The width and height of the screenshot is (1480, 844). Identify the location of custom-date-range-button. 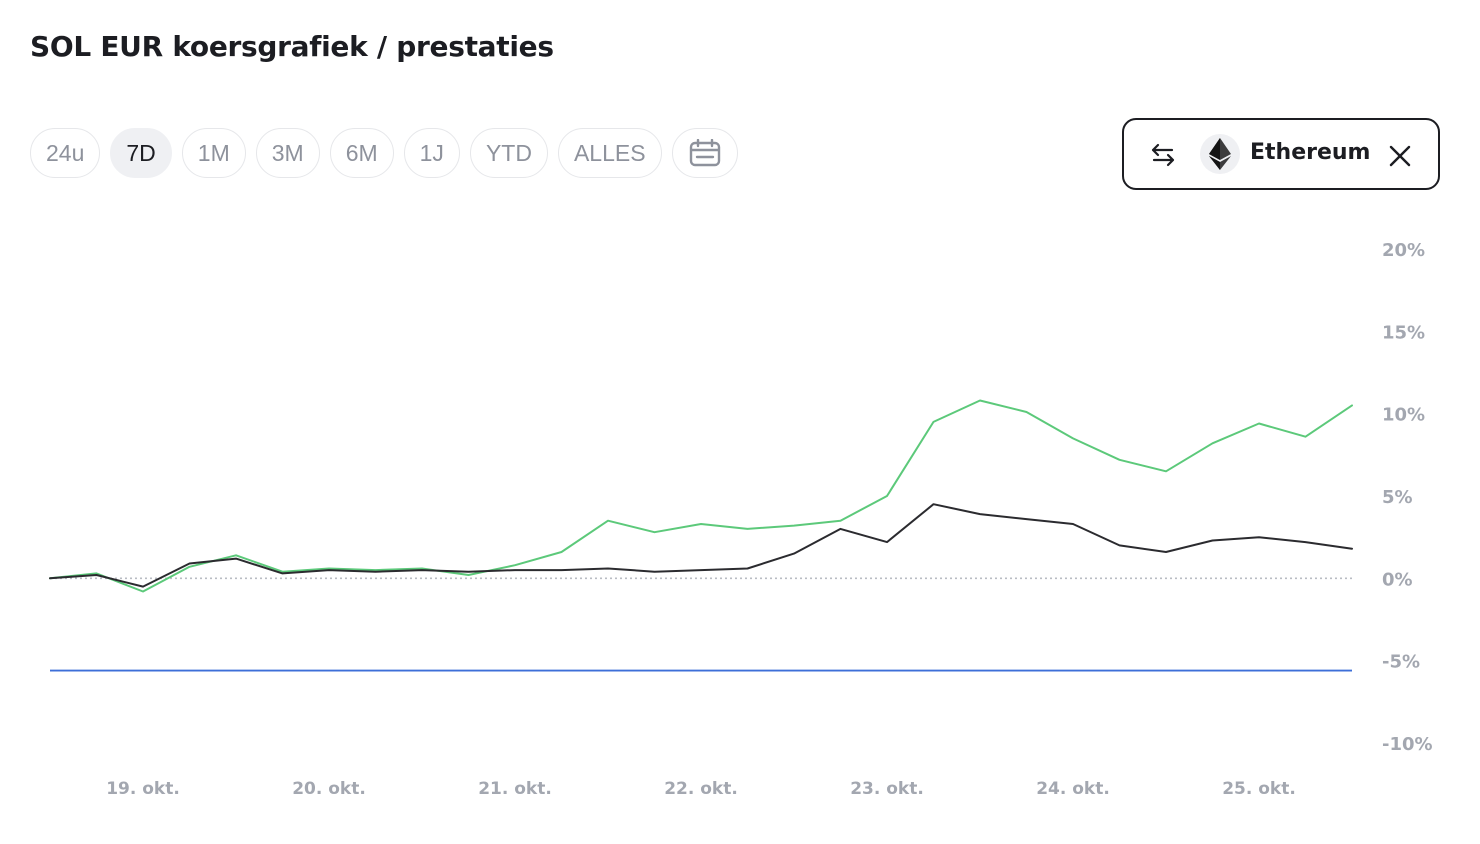
(704, 153).